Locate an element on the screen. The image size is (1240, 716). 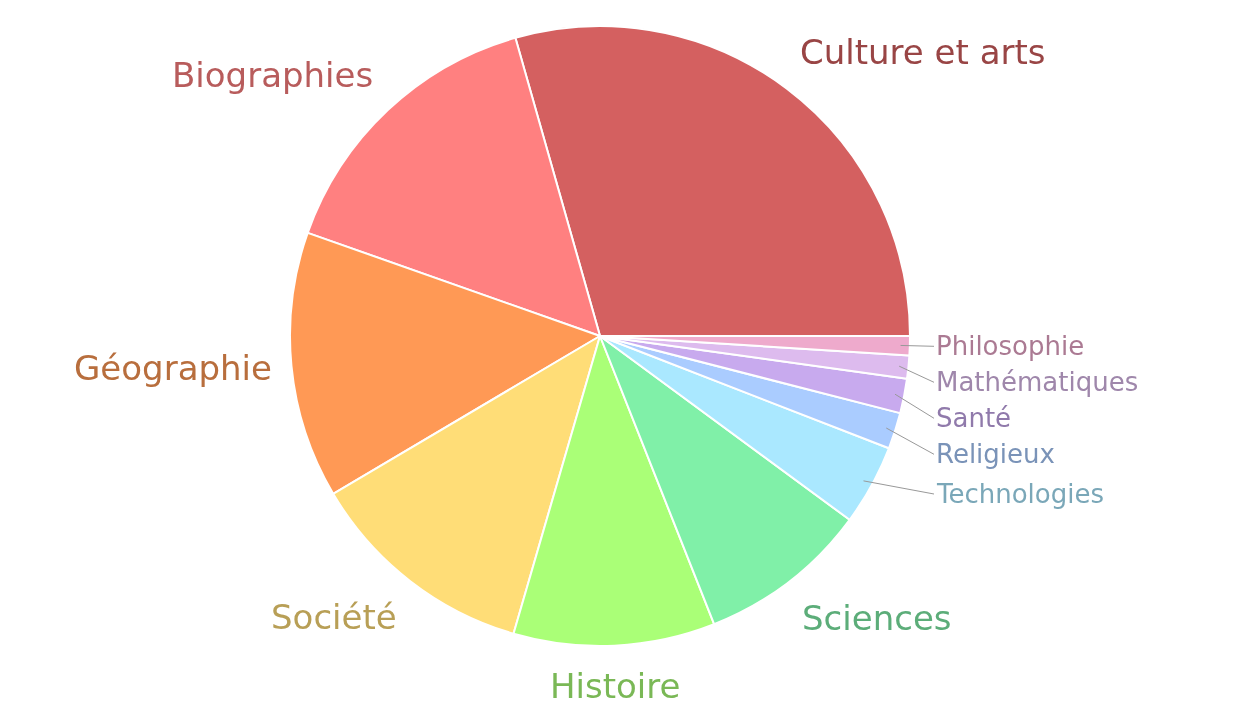
slice-label: Histoire is located at coordinates (615, 686).